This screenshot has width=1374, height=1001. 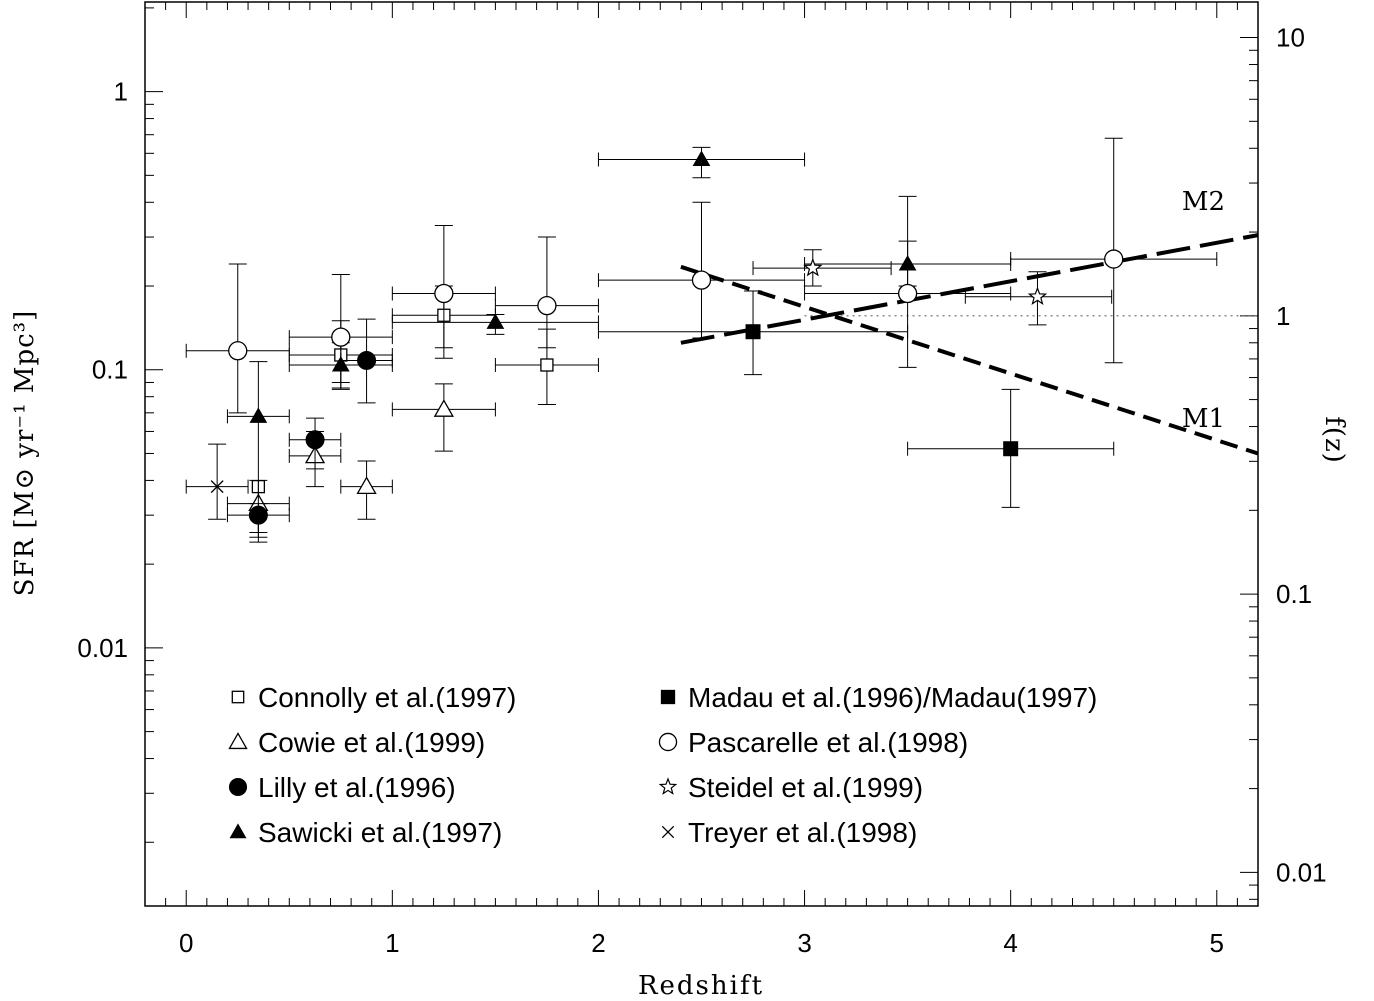 I want to click on y2-tick-label: 0.01, so click(x=1301, y=872).